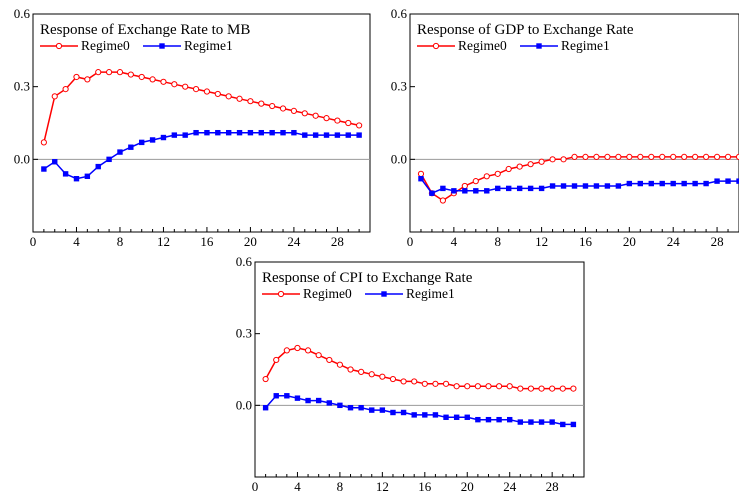 Image resolution: width=739 pixels, height=493 pixels. What do you see at coordinates (145, 30) in the screenshot?
I see `chart-title: Response of Exchange Rate to MB` at bounding box center [145, 30].